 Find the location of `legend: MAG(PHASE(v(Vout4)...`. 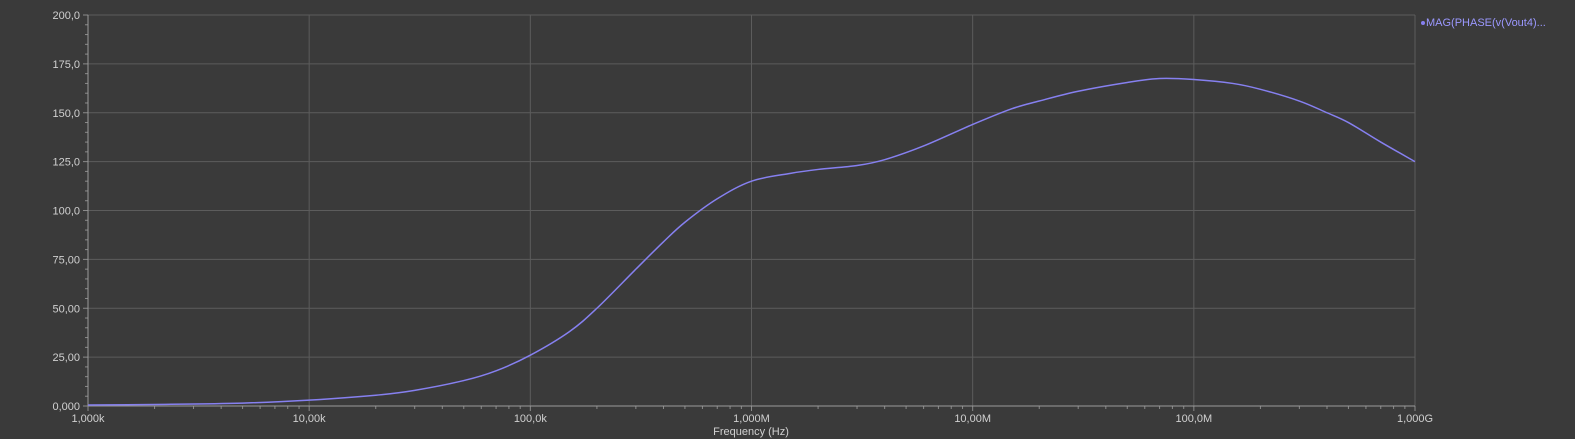

legend: MAG(PHASE(v(Vout4)... is located at coordinates (1483, 23).